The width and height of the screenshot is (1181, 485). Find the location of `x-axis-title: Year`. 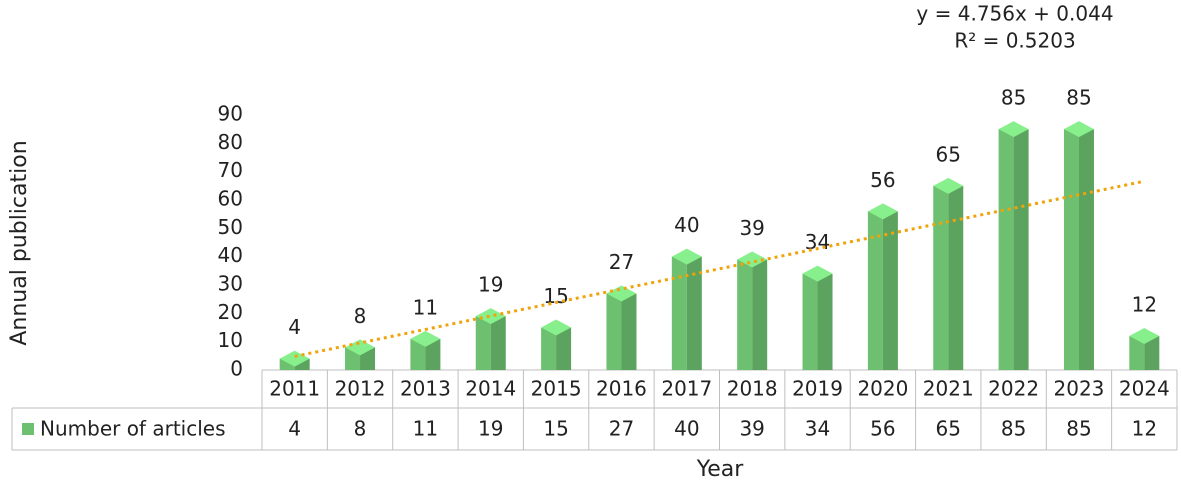

x-axis-title: Year is located at coordinates (720, 469).